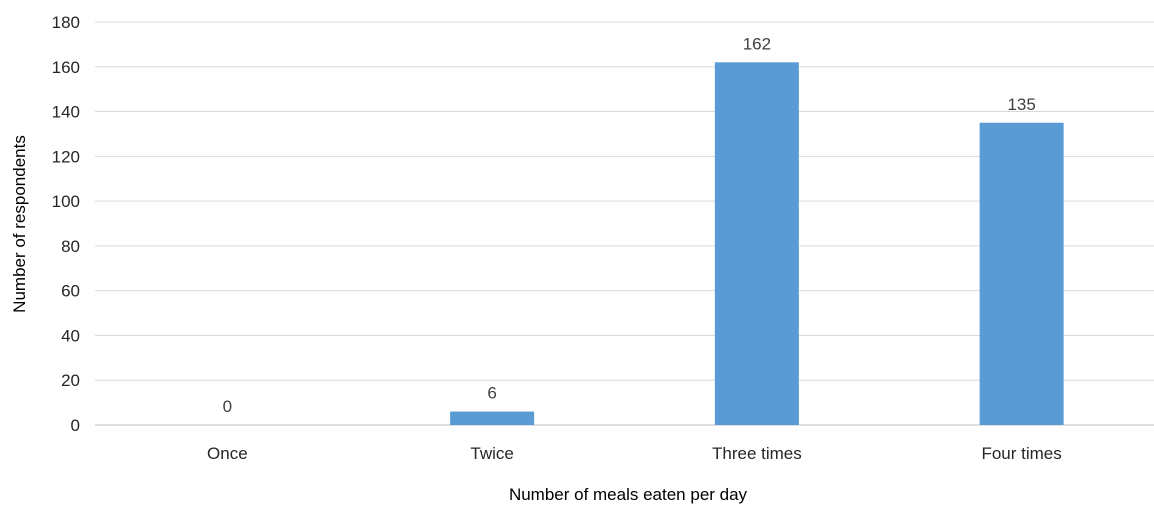  What do you see at coordinates (66, 156) in the screenshot?
I see `y-tick-label: 120` at bounding box center [66, 156].